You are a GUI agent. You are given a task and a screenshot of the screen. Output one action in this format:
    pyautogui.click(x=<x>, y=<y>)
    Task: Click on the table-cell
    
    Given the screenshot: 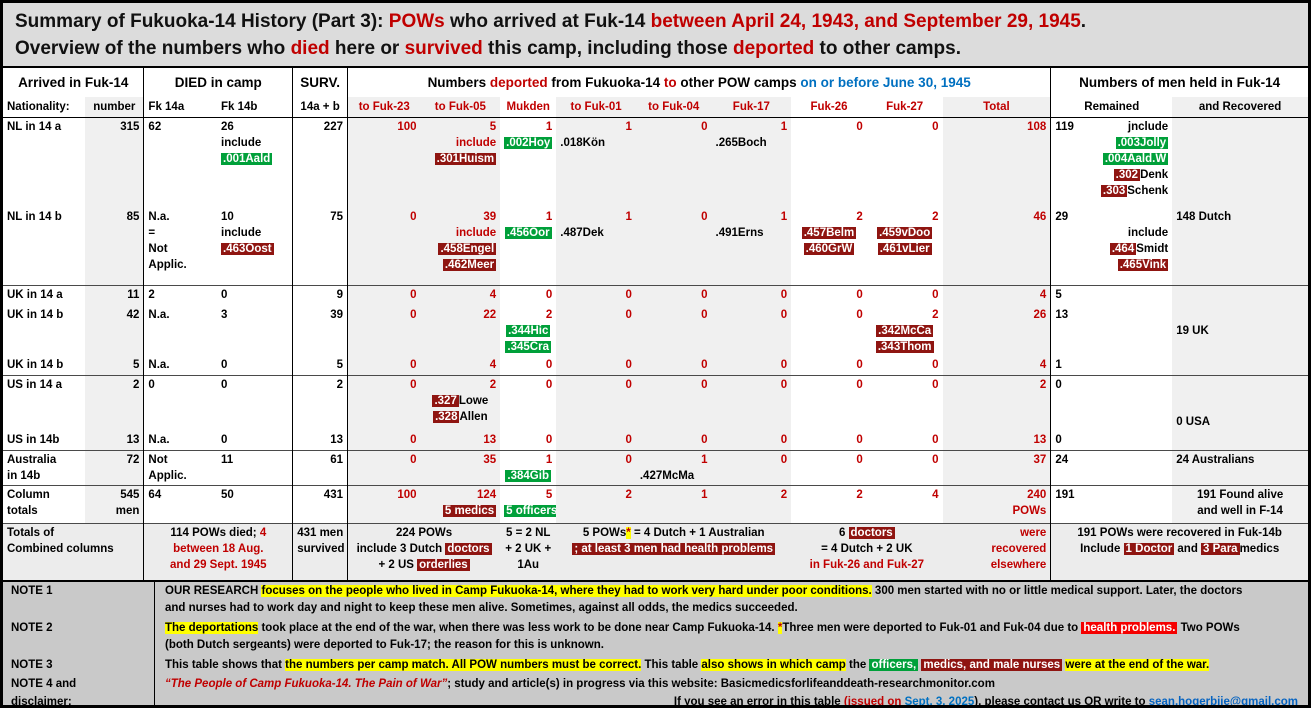 What is the action you would take?
    pyautogui.click(x=1240, y=366)
    